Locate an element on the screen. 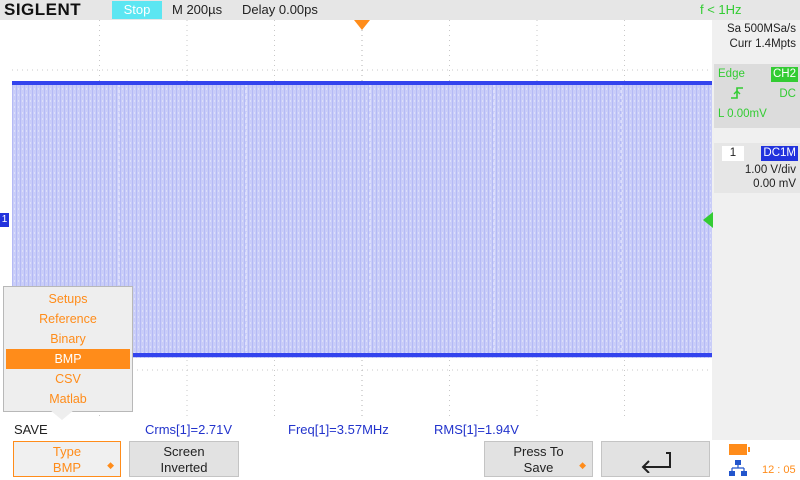 The height and width of the screenshot is (480, 800). trigger-frequency-readout: f < 1Hz is located at coordinates (721, 9).